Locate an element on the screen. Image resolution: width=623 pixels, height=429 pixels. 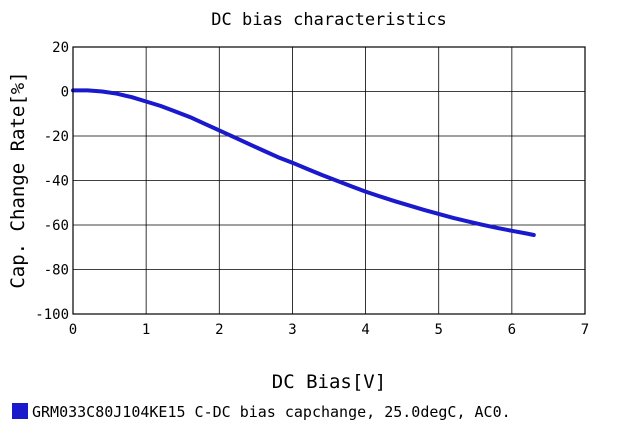
x-tick-label: 3 is located at coordinates (292, 330).